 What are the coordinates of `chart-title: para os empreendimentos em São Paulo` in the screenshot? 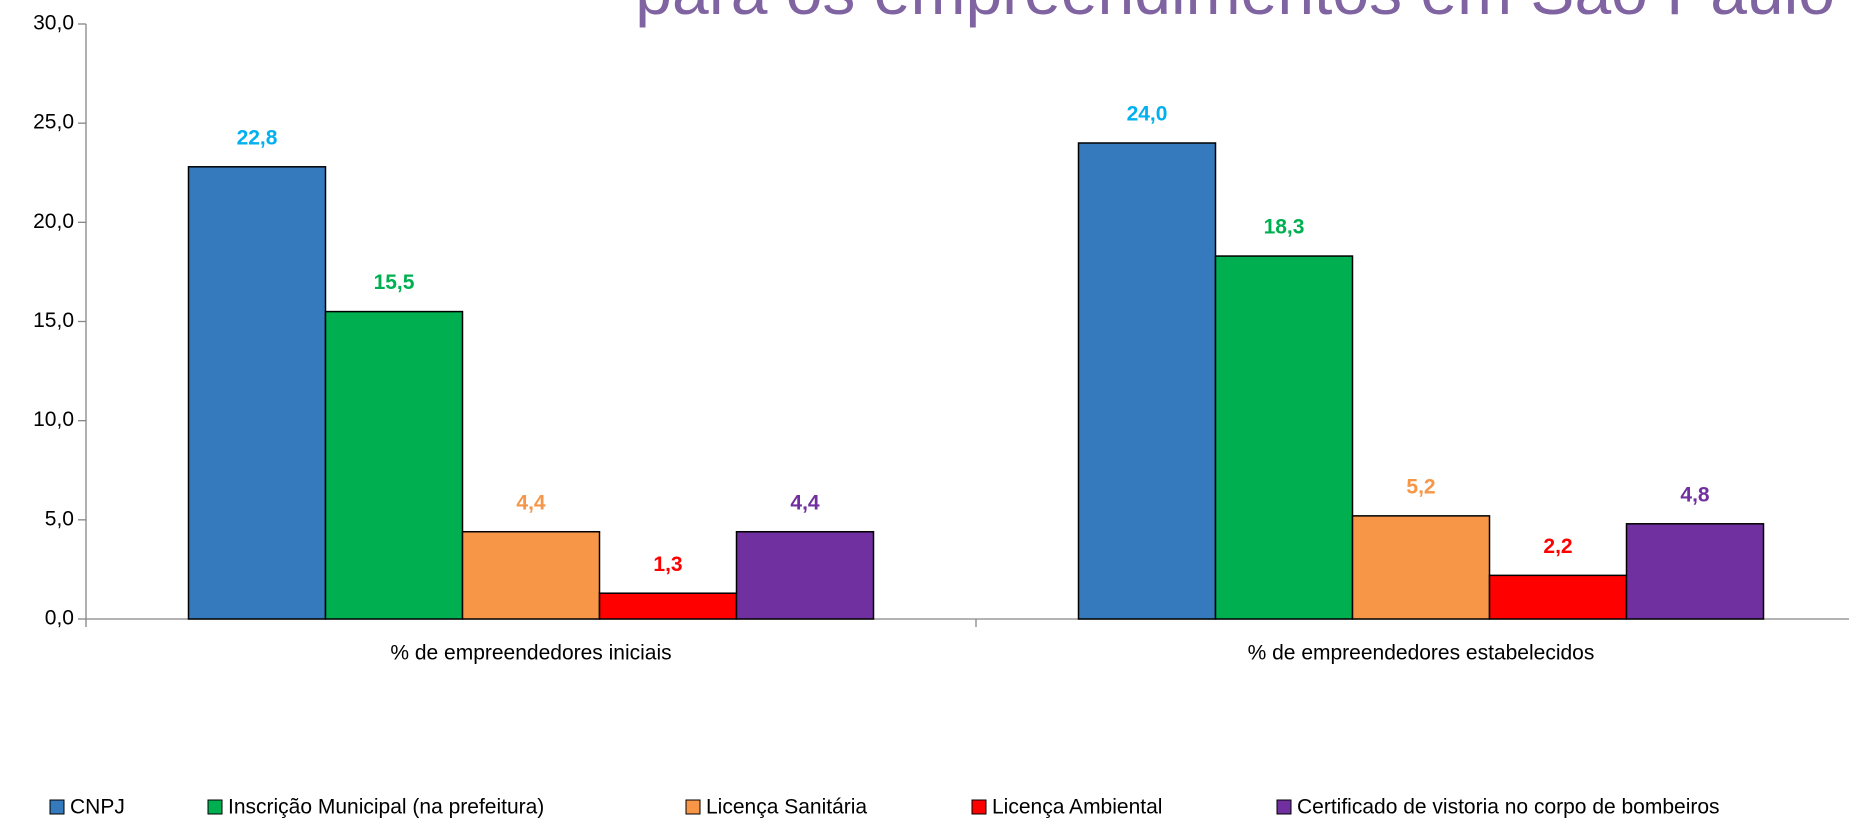 It's located at (1235, 14).